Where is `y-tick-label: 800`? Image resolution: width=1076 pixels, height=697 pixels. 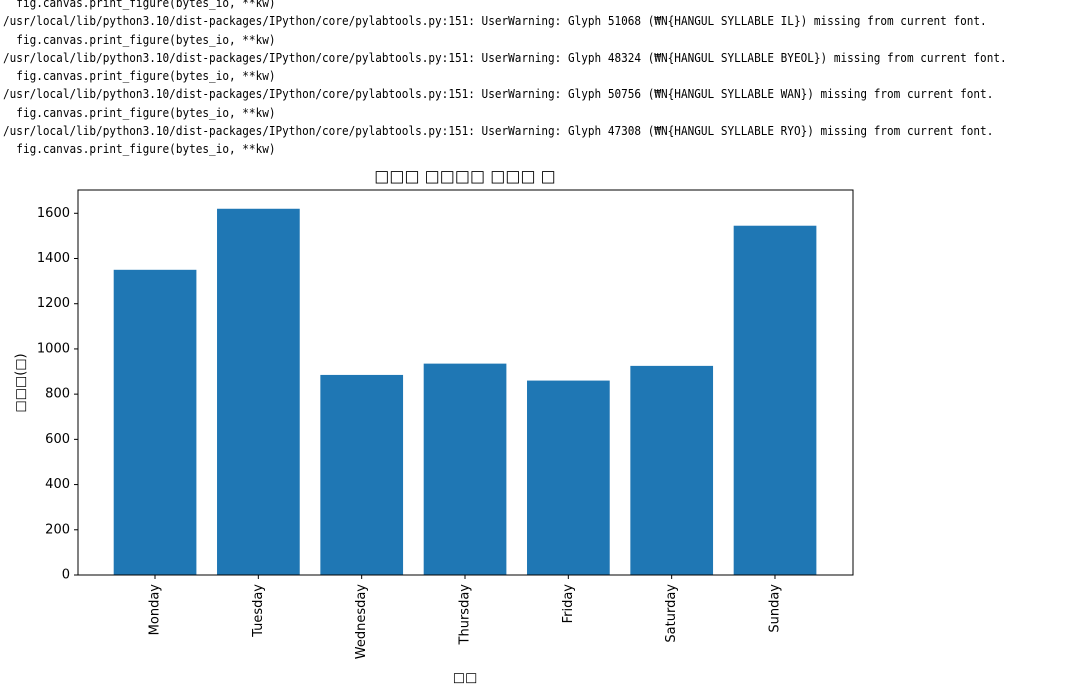
y-tick-label: 800 is located at coordinates (57, 394).